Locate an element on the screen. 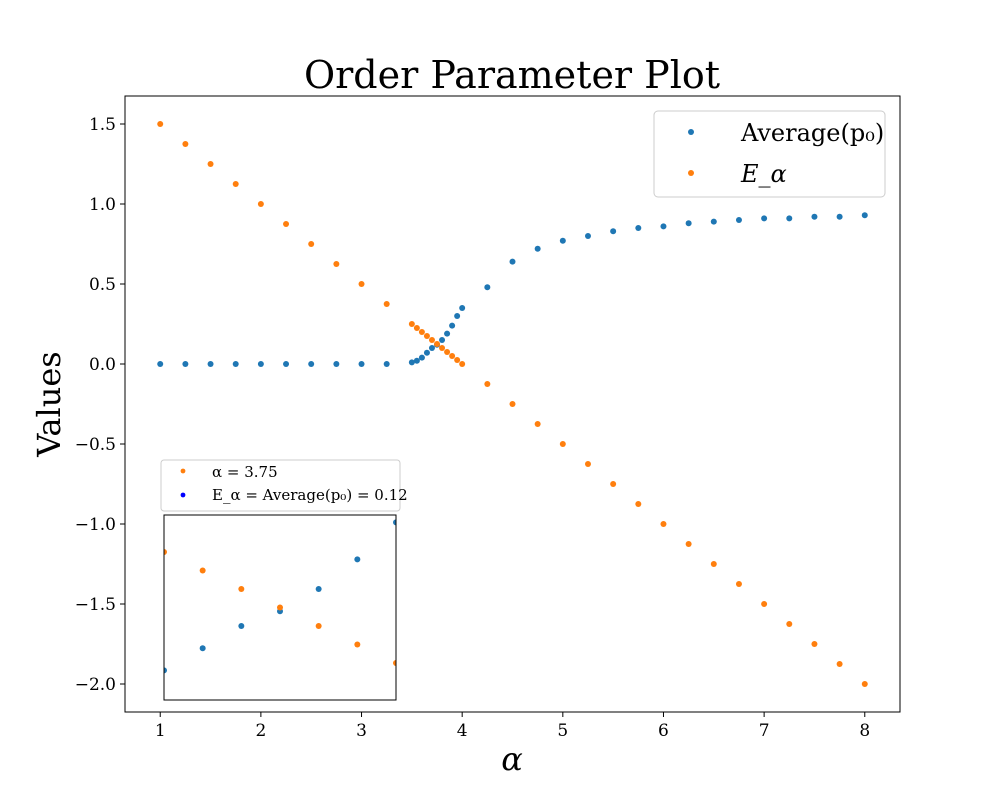  x-axis-ticks: 1 2 3 4 5 6 7 8 is located at coordinates (512, 726).